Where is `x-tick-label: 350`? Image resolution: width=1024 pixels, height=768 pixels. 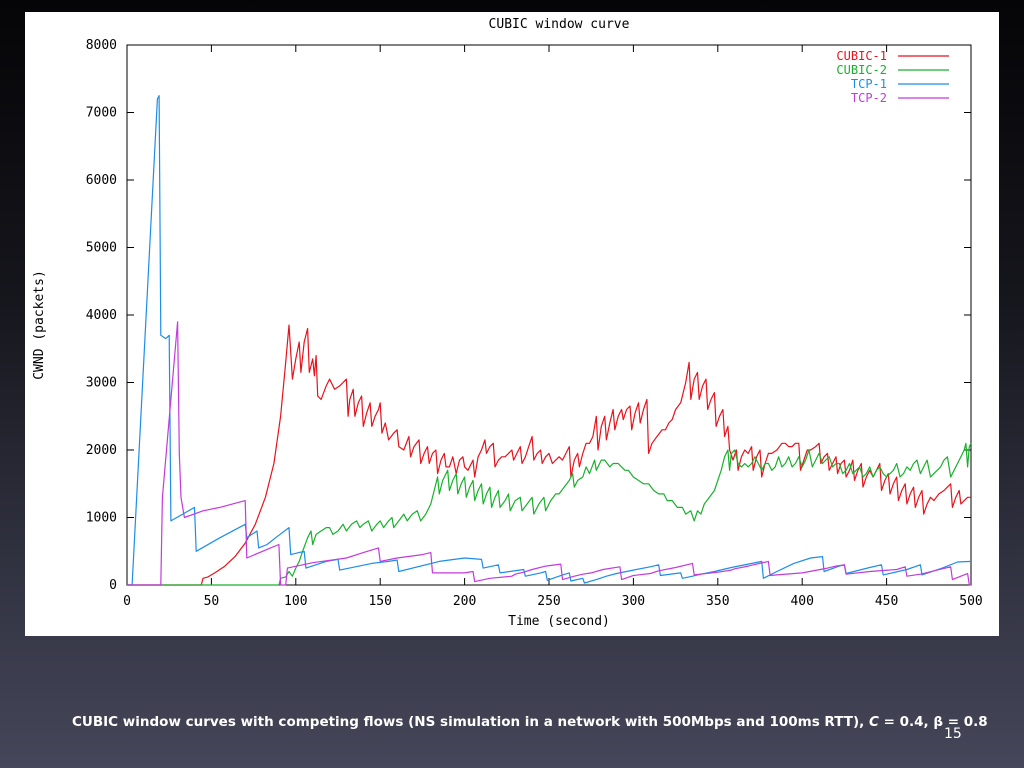 x-tick-label: 350 is located at coordinates (717, 601).